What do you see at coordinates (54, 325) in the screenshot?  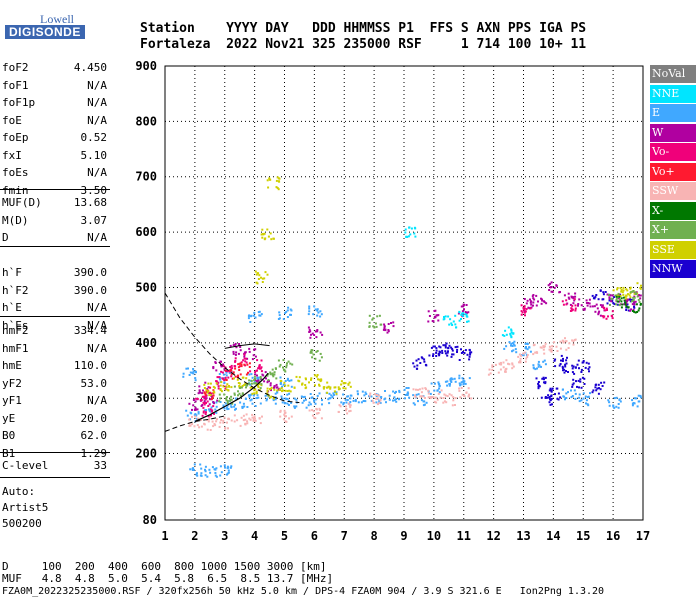 I see `param-row: h`Es N/A` at bounding box center [54, 325].